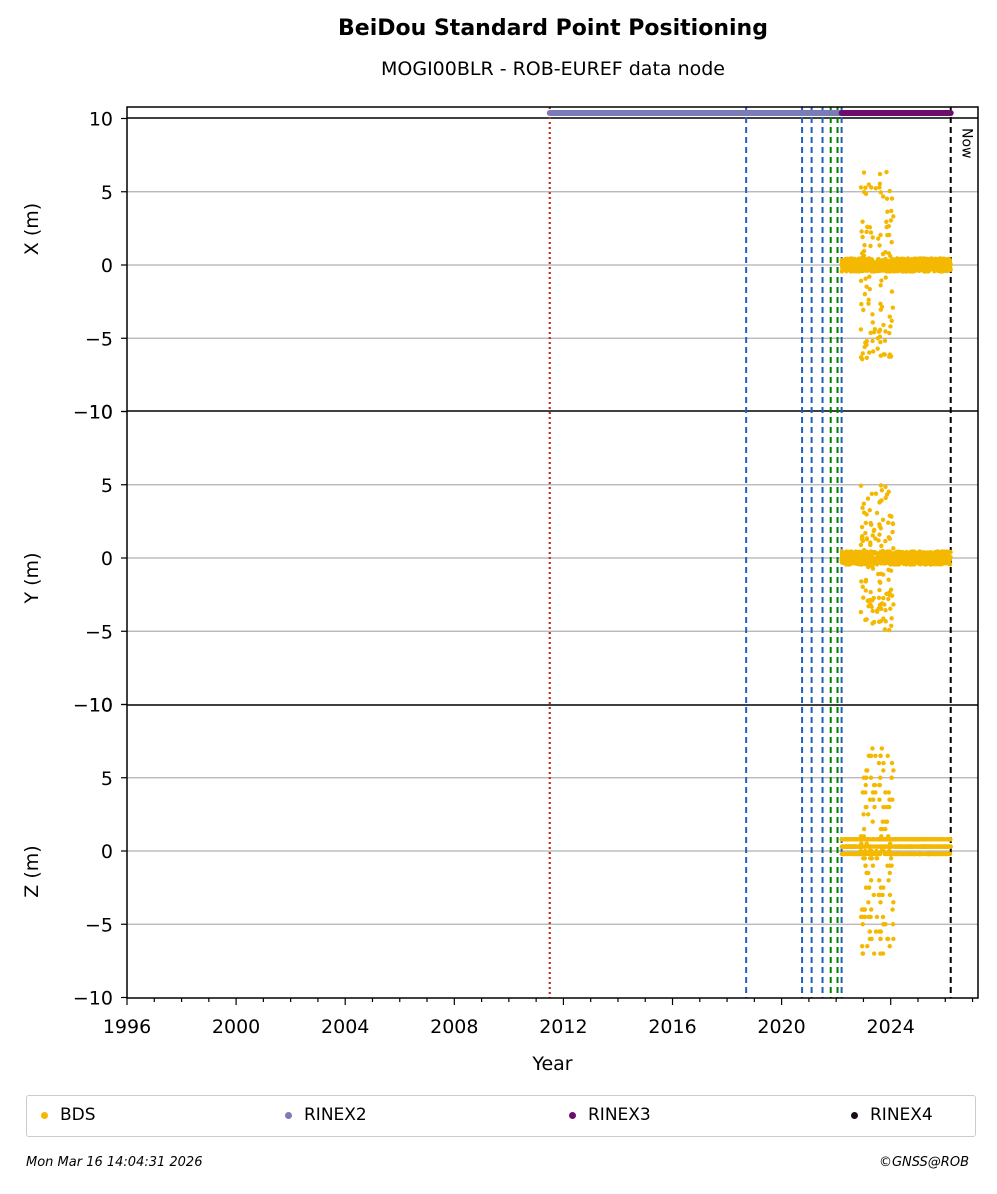 The image size is (997, 1194). What do you see at coordinates (78, 1115) in the screenshot?
I see `legend-label-bds: BDS` at bounding box center [78, 1115].